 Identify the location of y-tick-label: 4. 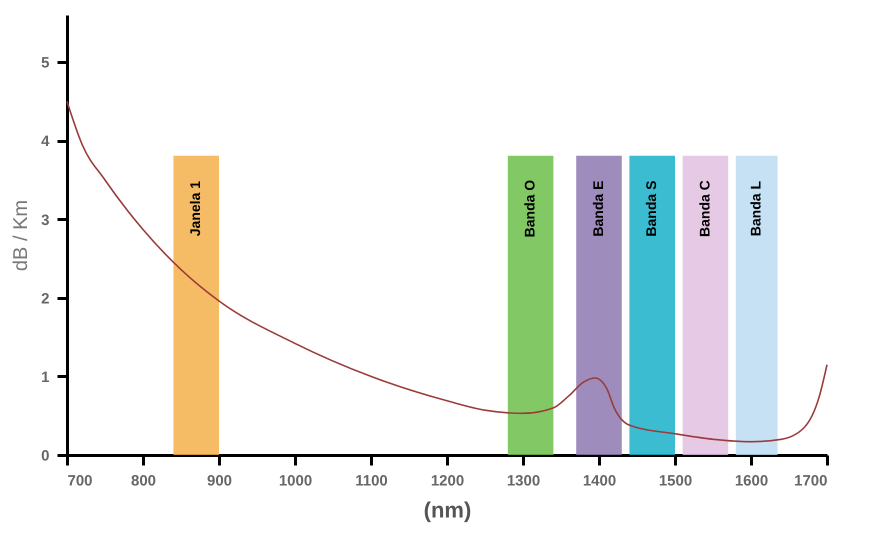
(45, 141).